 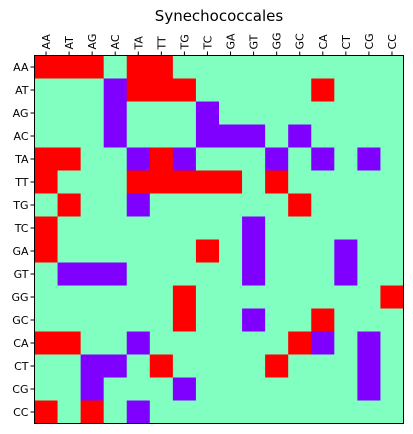 What do you see at coordinates (391, 366) in the screenshot?
I see `heatmap-cell-CT-CC` at bounding box center [391, 366].